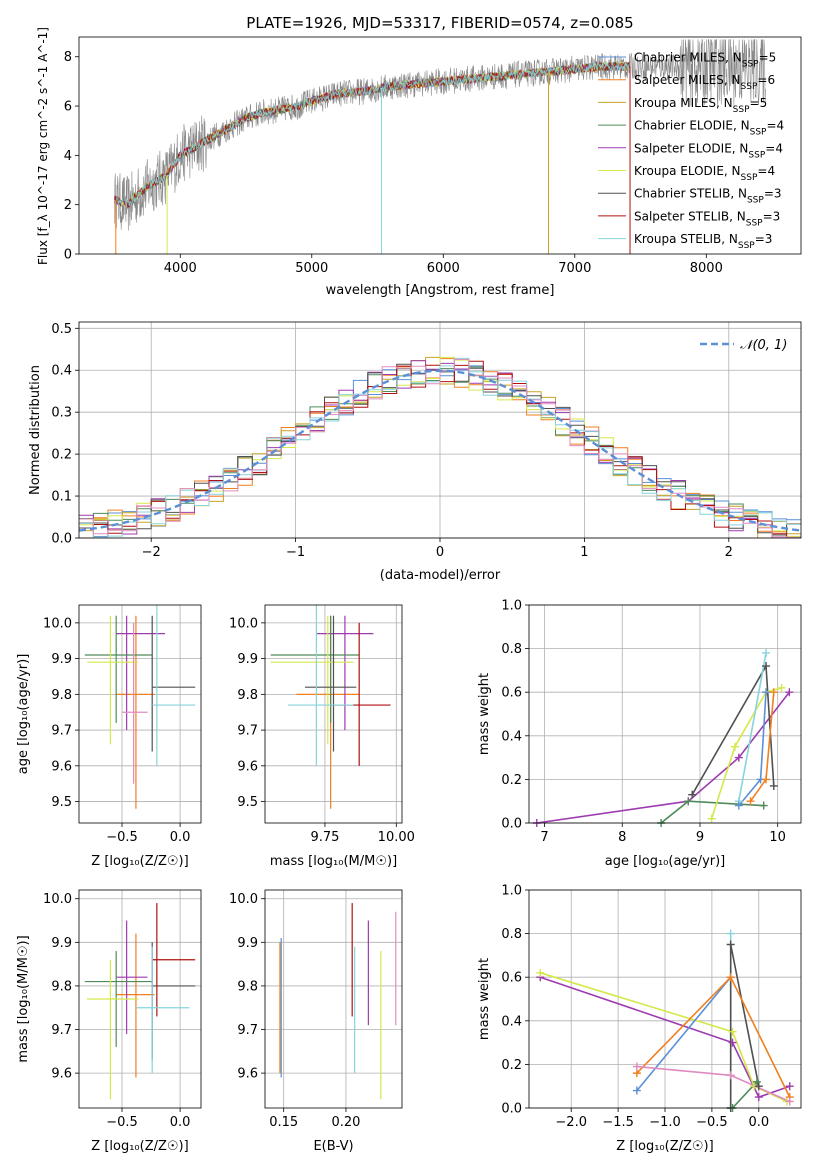  I want to click on x-tick-label: −1.5, so click(618, 1122).